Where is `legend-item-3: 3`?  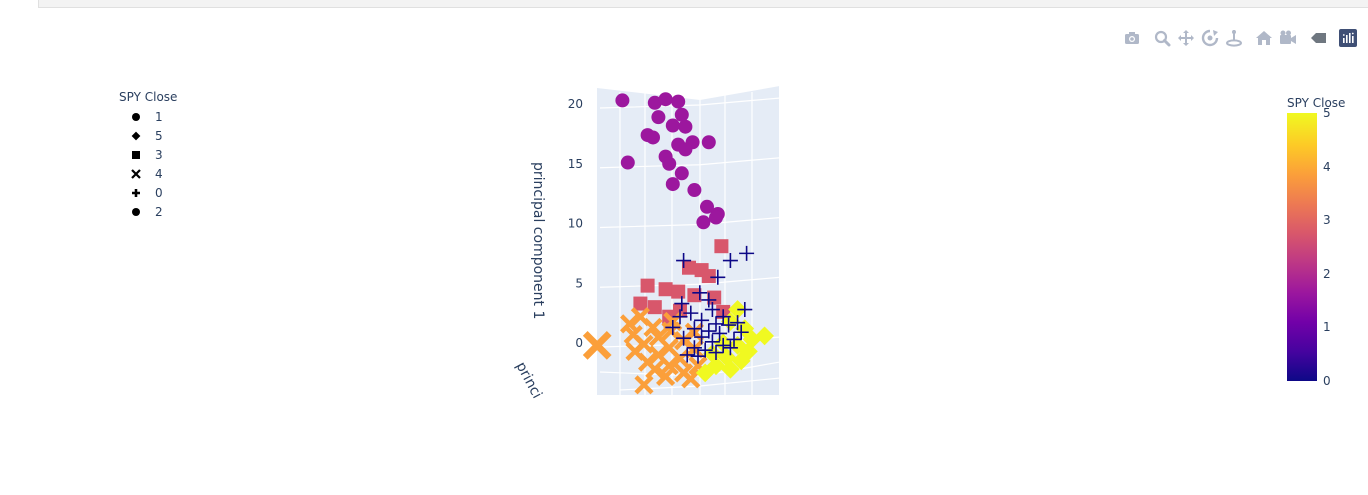
legend-item-3: 3 is located at coordinates (148, 154).